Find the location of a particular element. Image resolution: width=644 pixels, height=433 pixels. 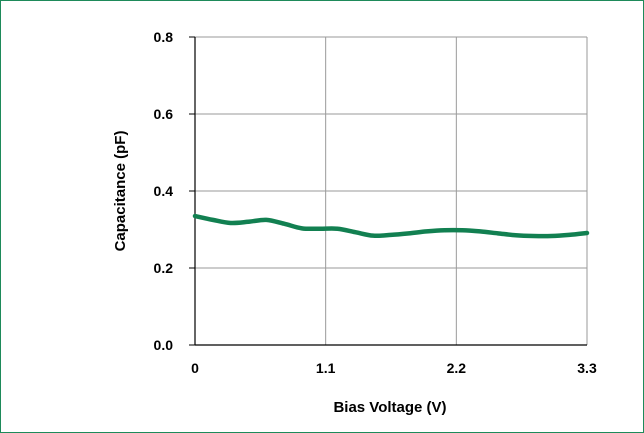

x-tick-label: 2.2 is located at coordinates (457, 368).